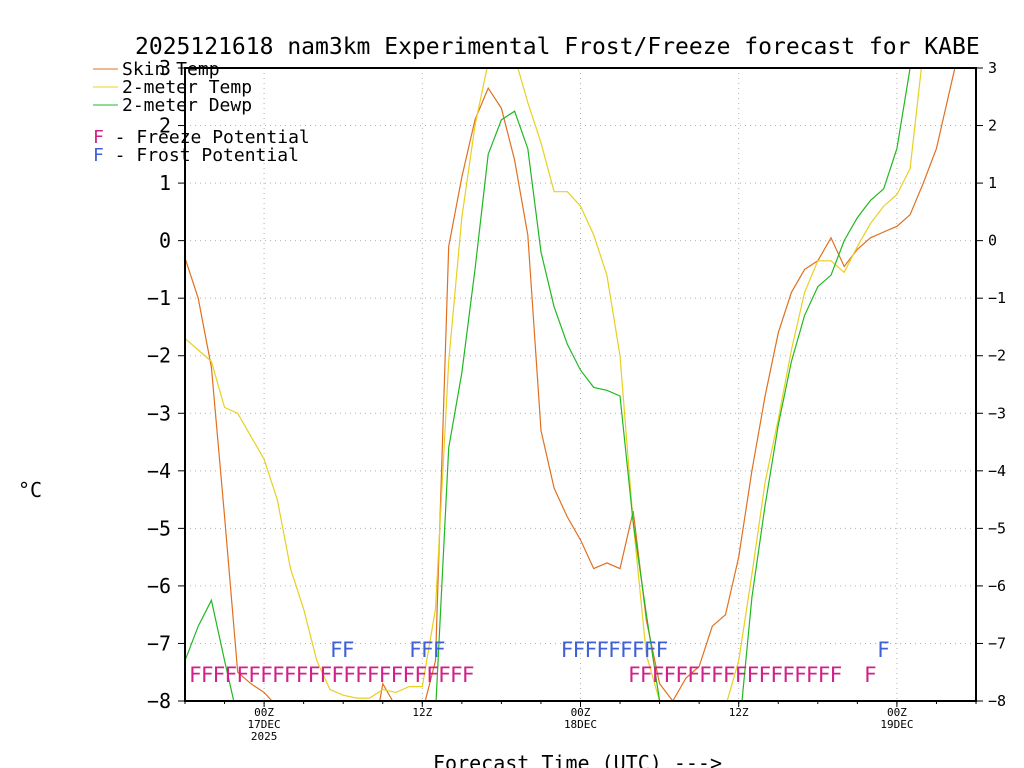 Image resolution: width=1024 pixels, height=768 pixels. Describe the element at coordinates (159, 471) in the screenshot. I see `y-tick-label: −4` at that location.